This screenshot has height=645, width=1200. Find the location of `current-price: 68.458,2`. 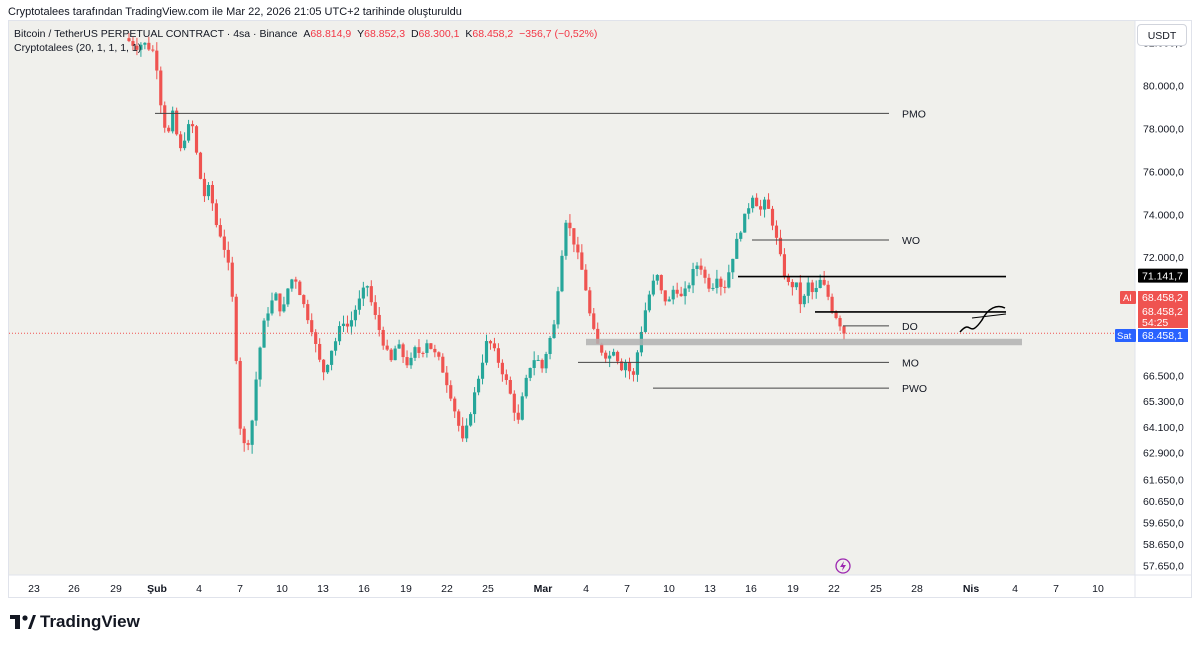

current-price: 68.458,2 is located at coordinates (1162, 312).